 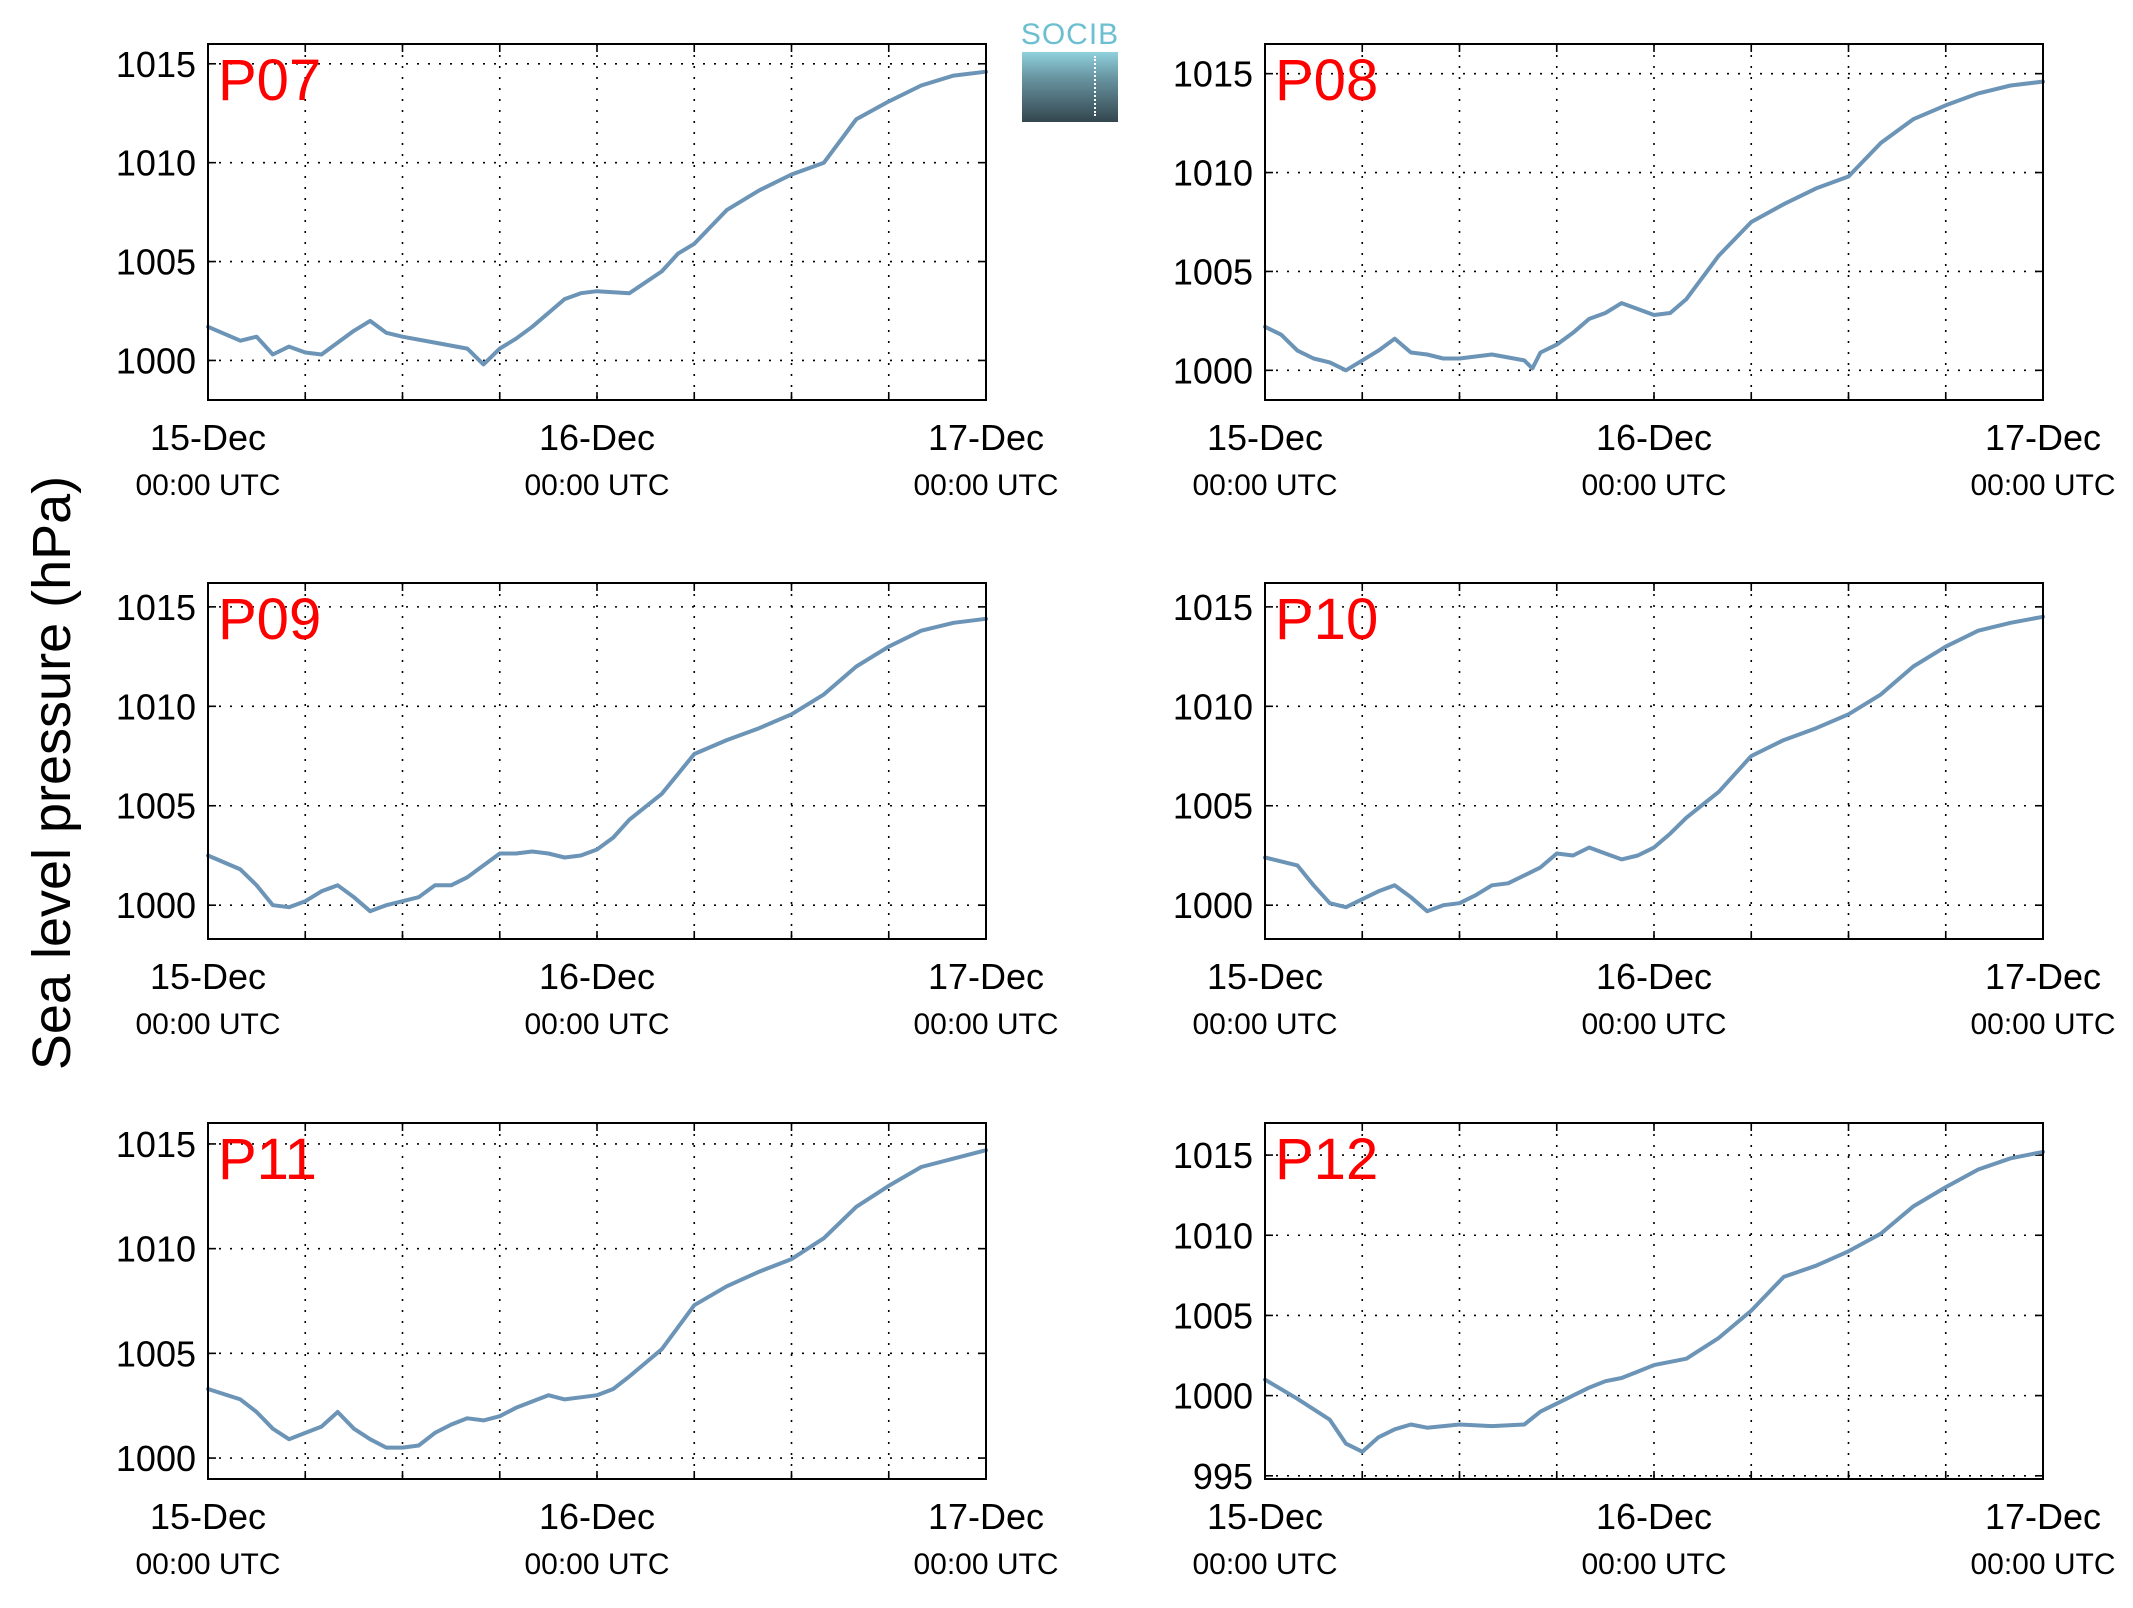 I want to click on chart-p07-series-line, so click(x=597, y=218).